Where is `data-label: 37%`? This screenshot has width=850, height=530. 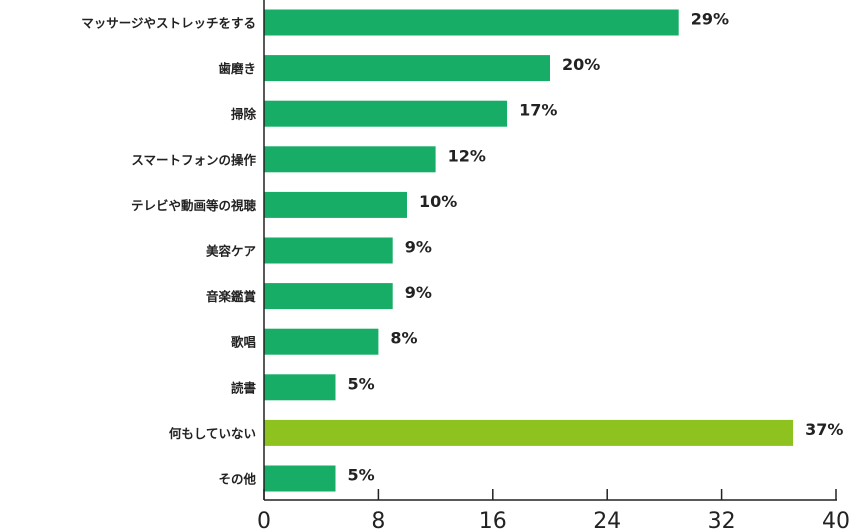
data-label: 37% is located at coordinates (824, 429).